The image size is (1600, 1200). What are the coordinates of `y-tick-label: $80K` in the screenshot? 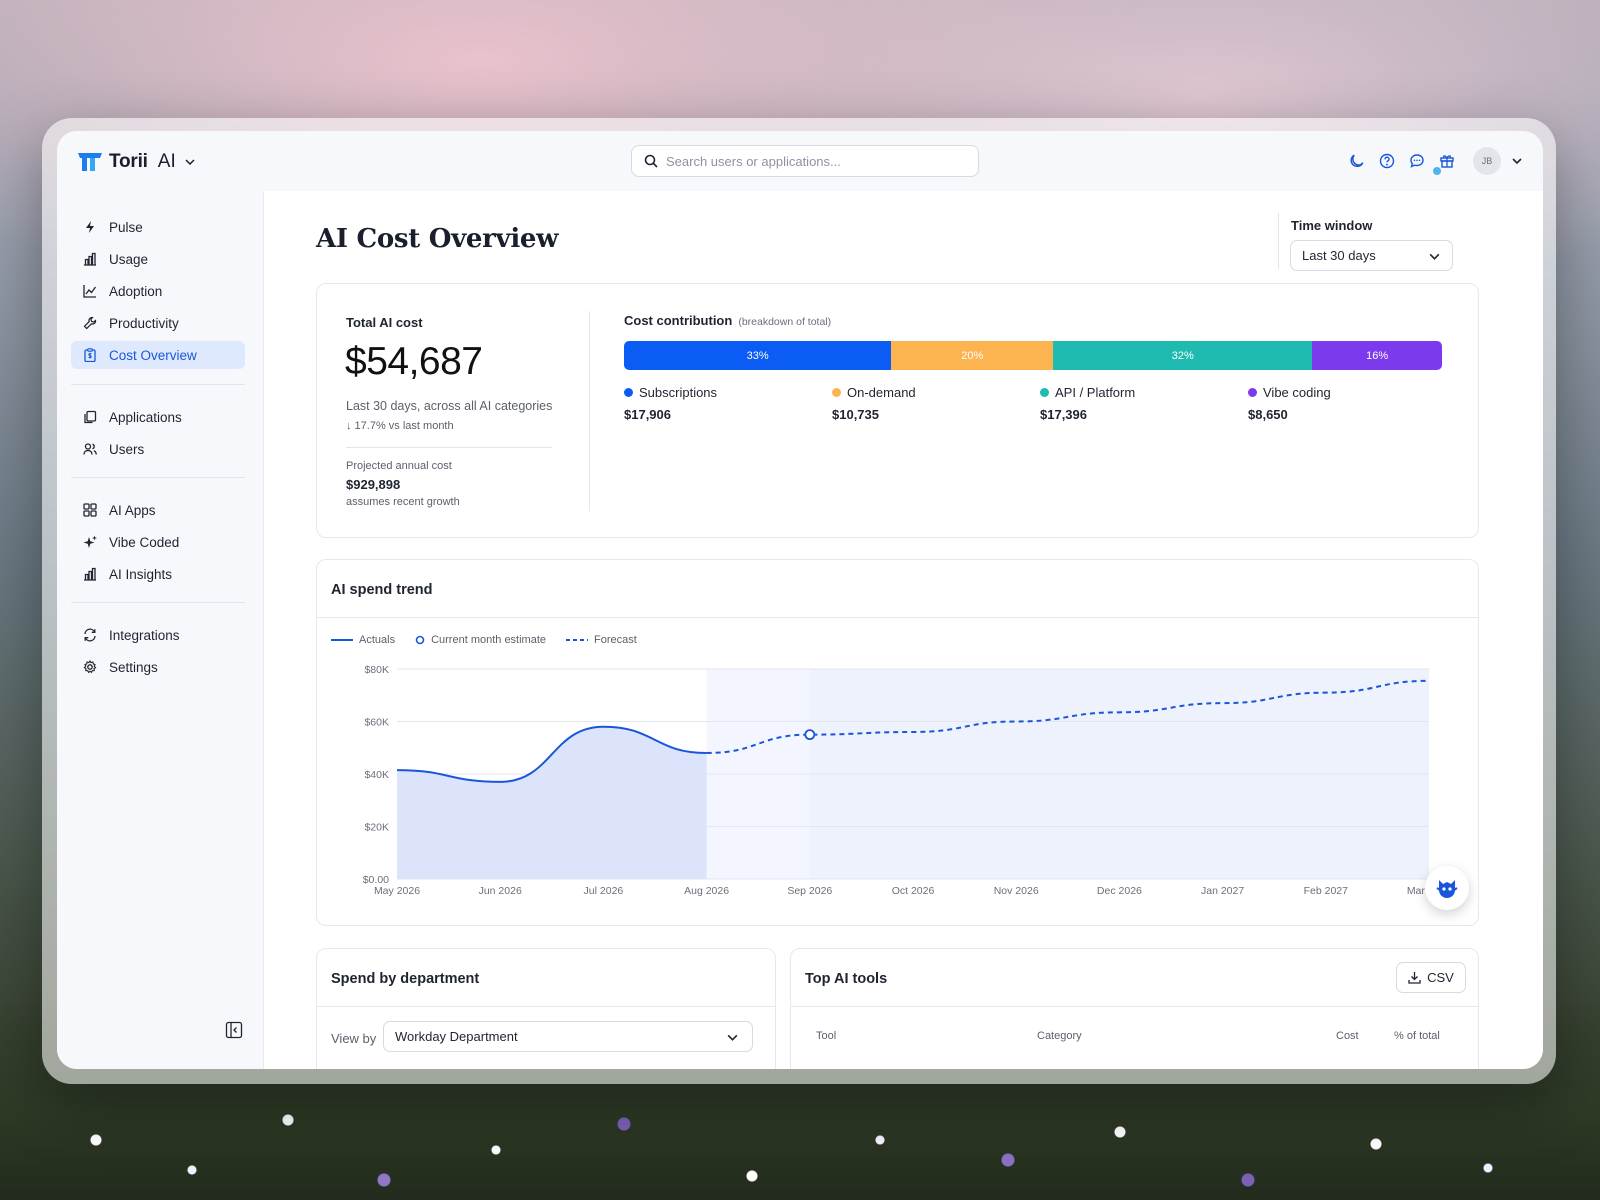 It's located at (376, 670).